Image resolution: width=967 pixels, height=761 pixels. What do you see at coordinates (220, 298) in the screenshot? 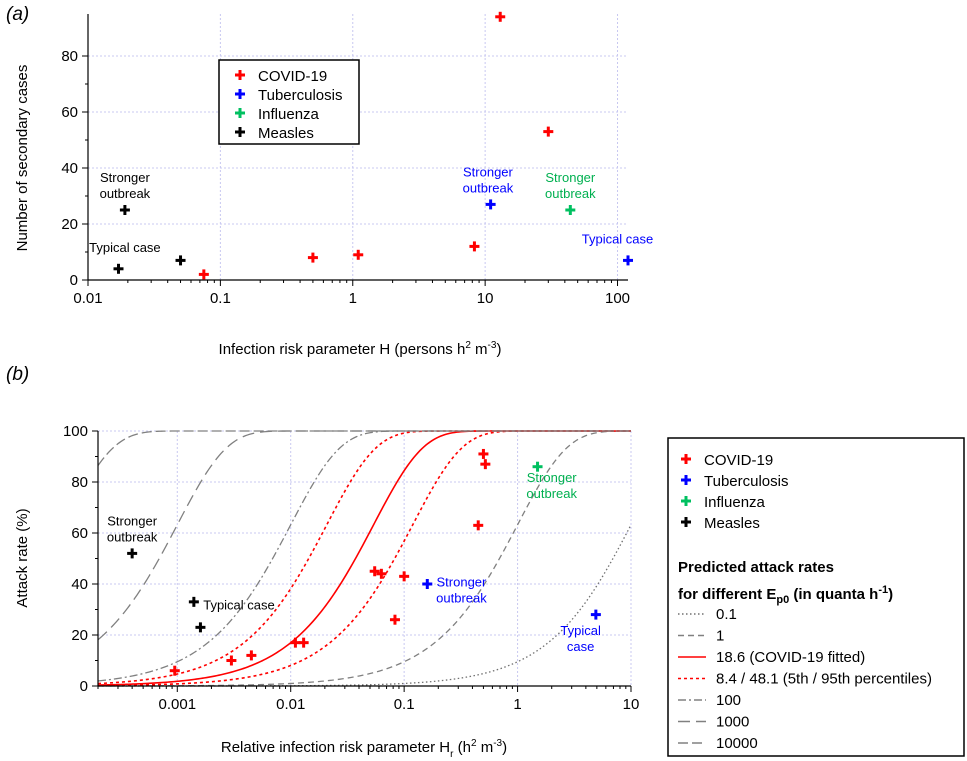
I see `pa-xtick-label: 0.1` at bounding box center [220, 298].